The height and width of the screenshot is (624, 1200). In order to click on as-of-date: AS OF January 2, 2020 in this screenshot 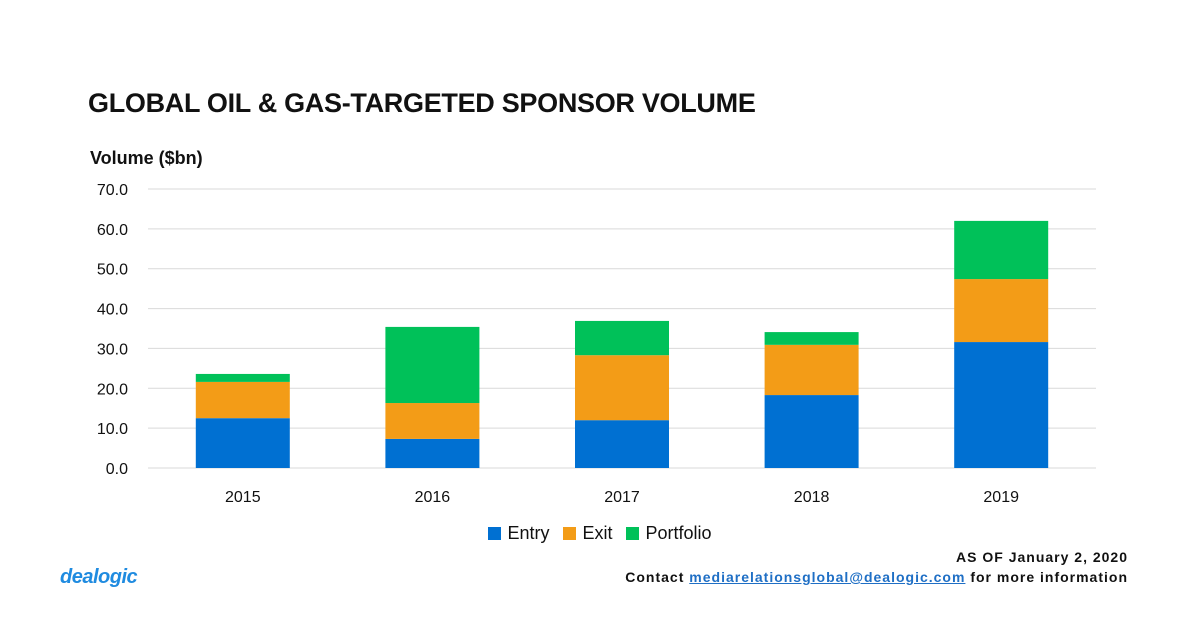, I will do `click(1042, 557)`.